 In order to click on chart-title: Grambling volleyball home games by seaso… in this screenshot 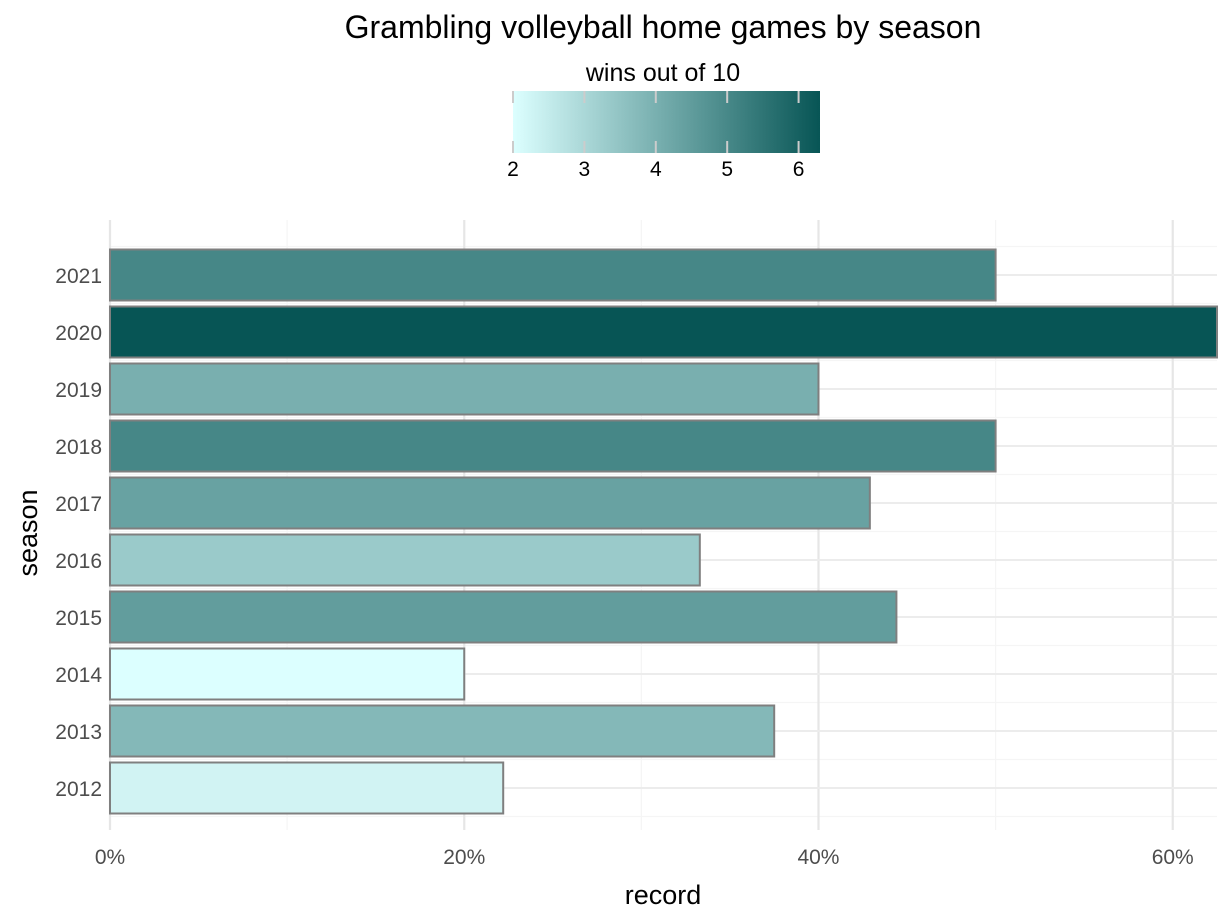, I will do `click(663, 27)`.